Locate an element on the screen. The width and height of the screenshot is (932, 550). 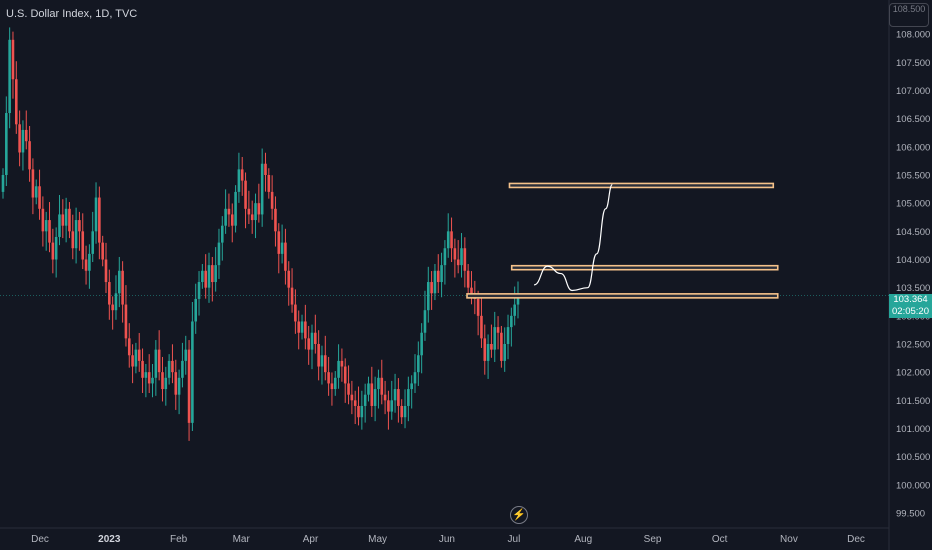
y-tick-label: 107.000 is located at coordinates (913, 91).